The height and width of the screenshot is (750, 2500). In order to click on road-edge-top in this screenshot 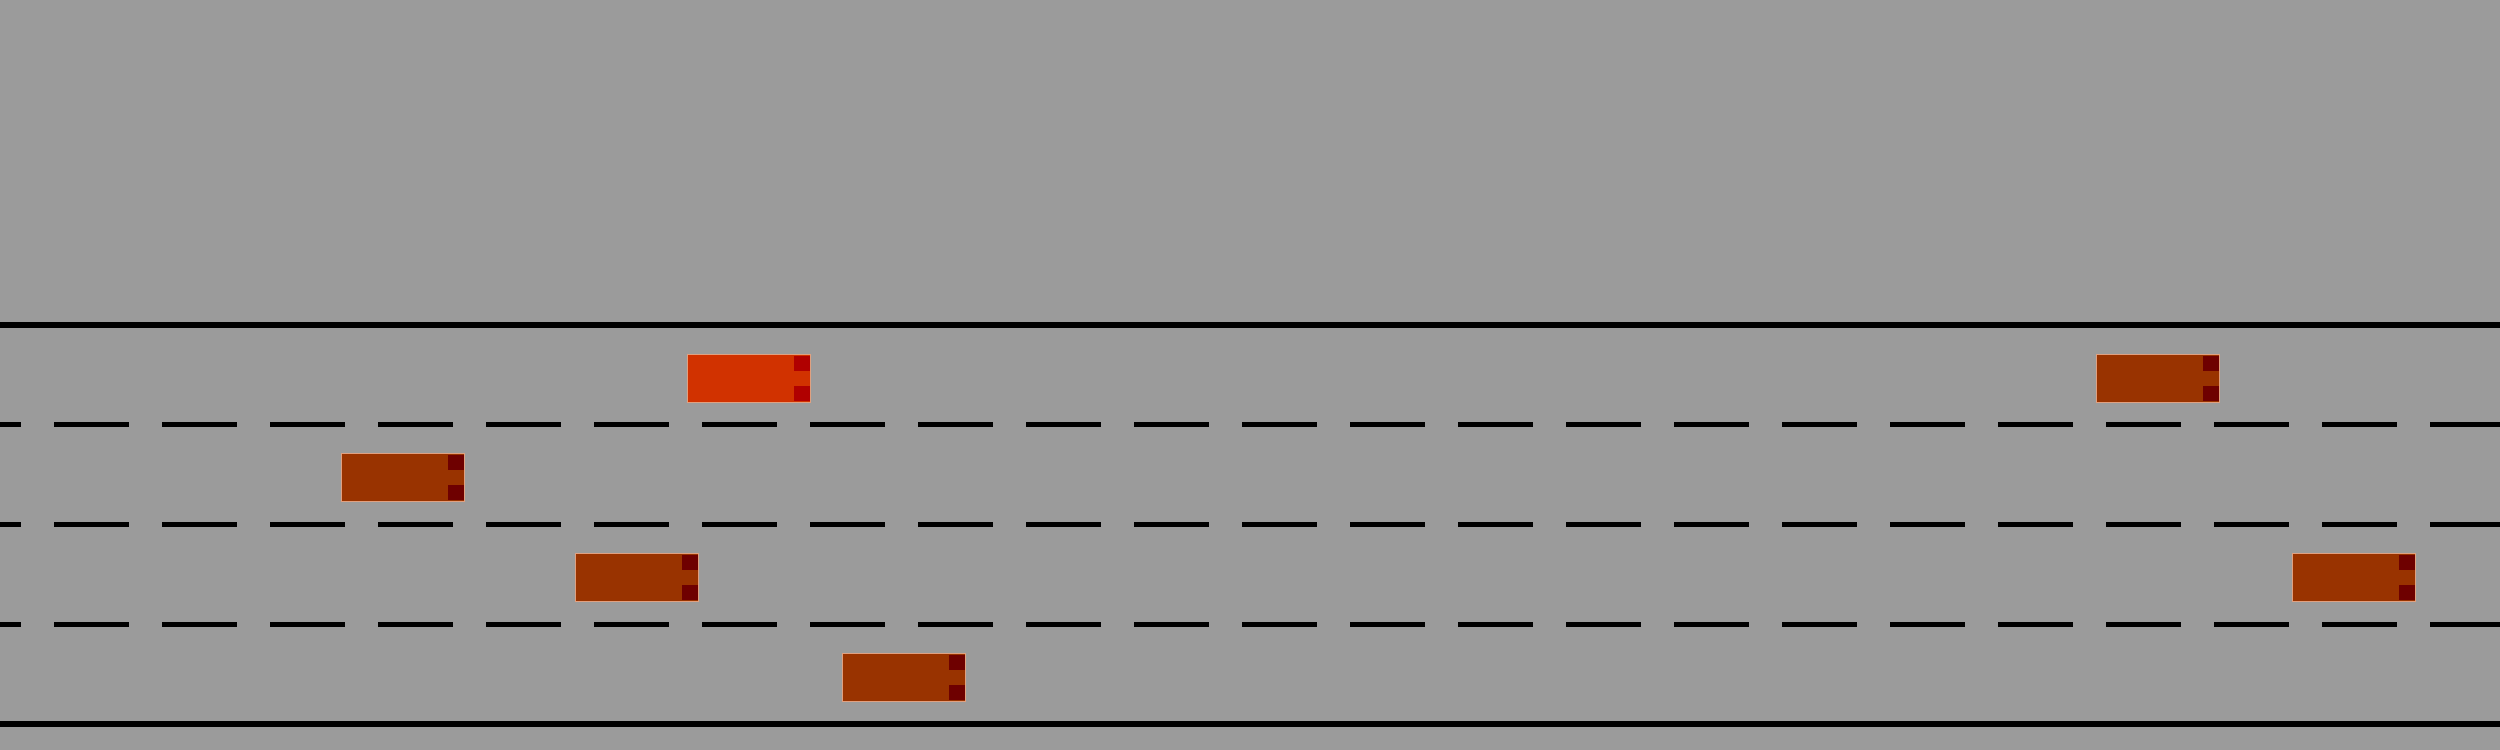, I will do `click(1250, 325)`.